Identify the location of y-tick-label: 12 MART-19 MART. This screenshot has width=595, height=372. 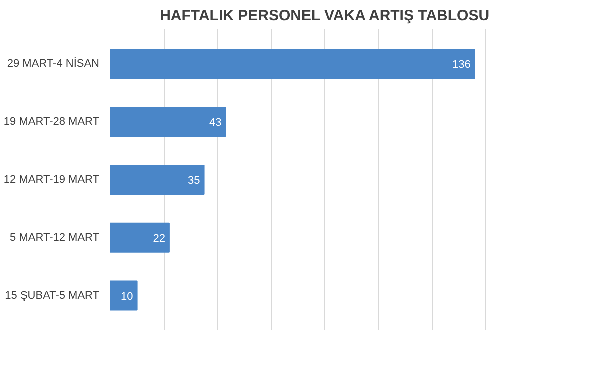
(52, 180).